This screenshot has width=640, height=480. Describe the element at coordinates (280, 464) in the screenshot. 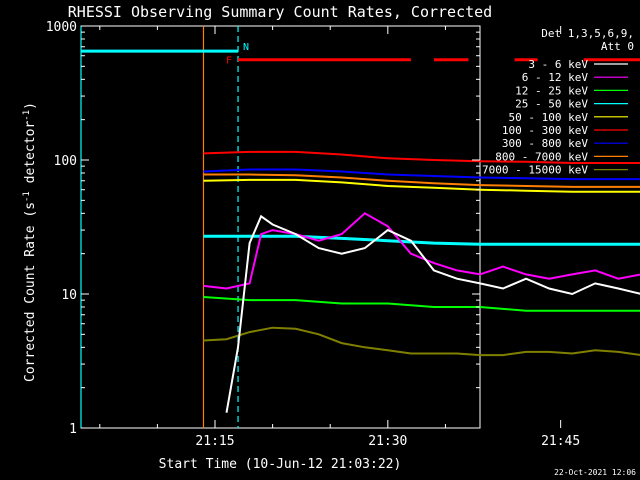

I see `x-axis-label: Start Time (10-Jun-12 21:03:22)` at that location.